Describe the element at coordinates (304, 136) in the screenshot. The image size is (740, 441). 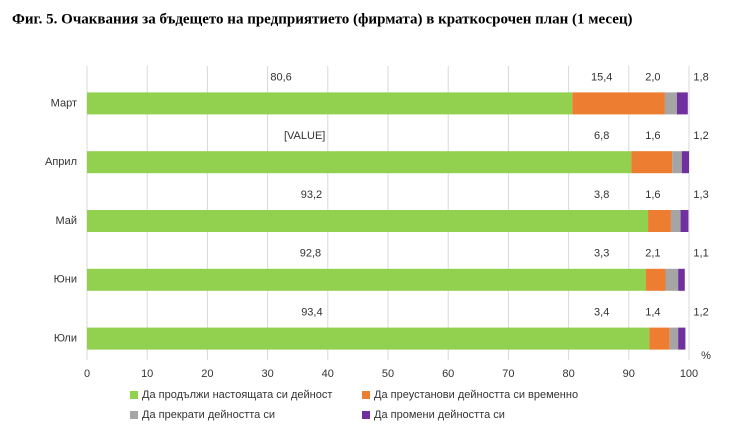
I see `data-label: [VALUE]` at that location.